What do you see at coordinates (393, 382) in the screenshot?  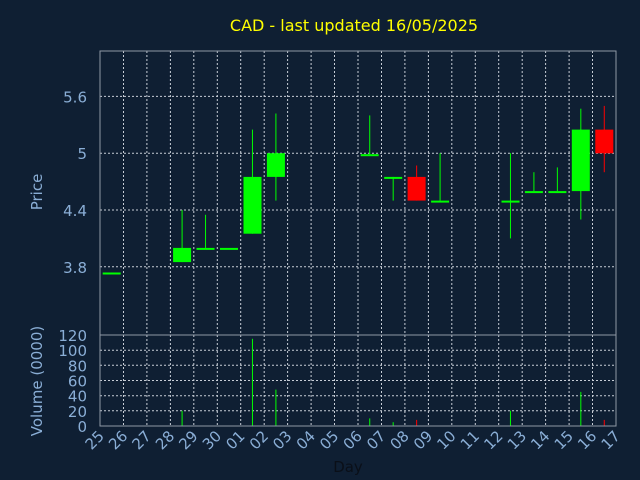 I see `volume-bars` at bounding box center [393, 382].